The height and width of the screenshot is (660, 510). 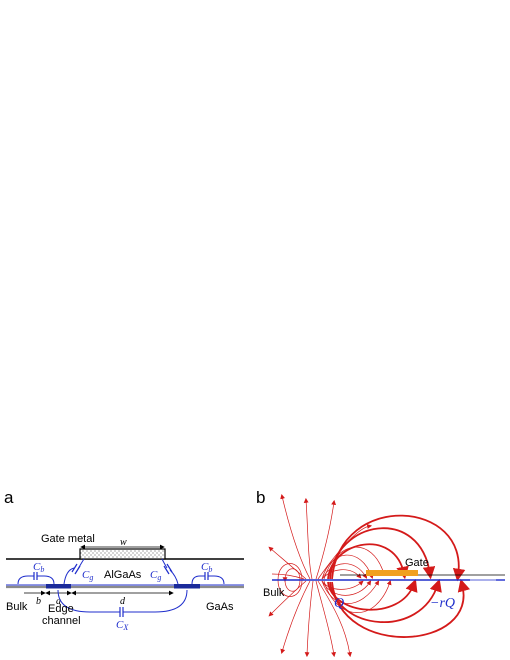 I want to click on field-lines-thick, so click(x=398, y=576).